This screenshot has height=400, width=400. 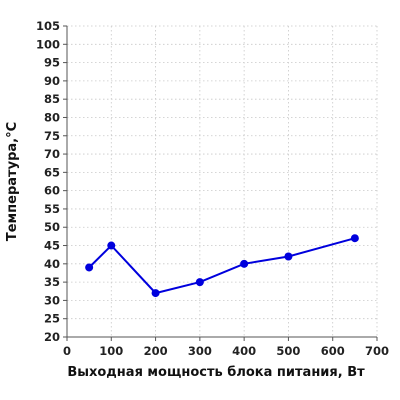 What do you see at coordinates (52, 136) in the screenshot?
I see `y-tick-label: 75` at bounding box center [52, 136].